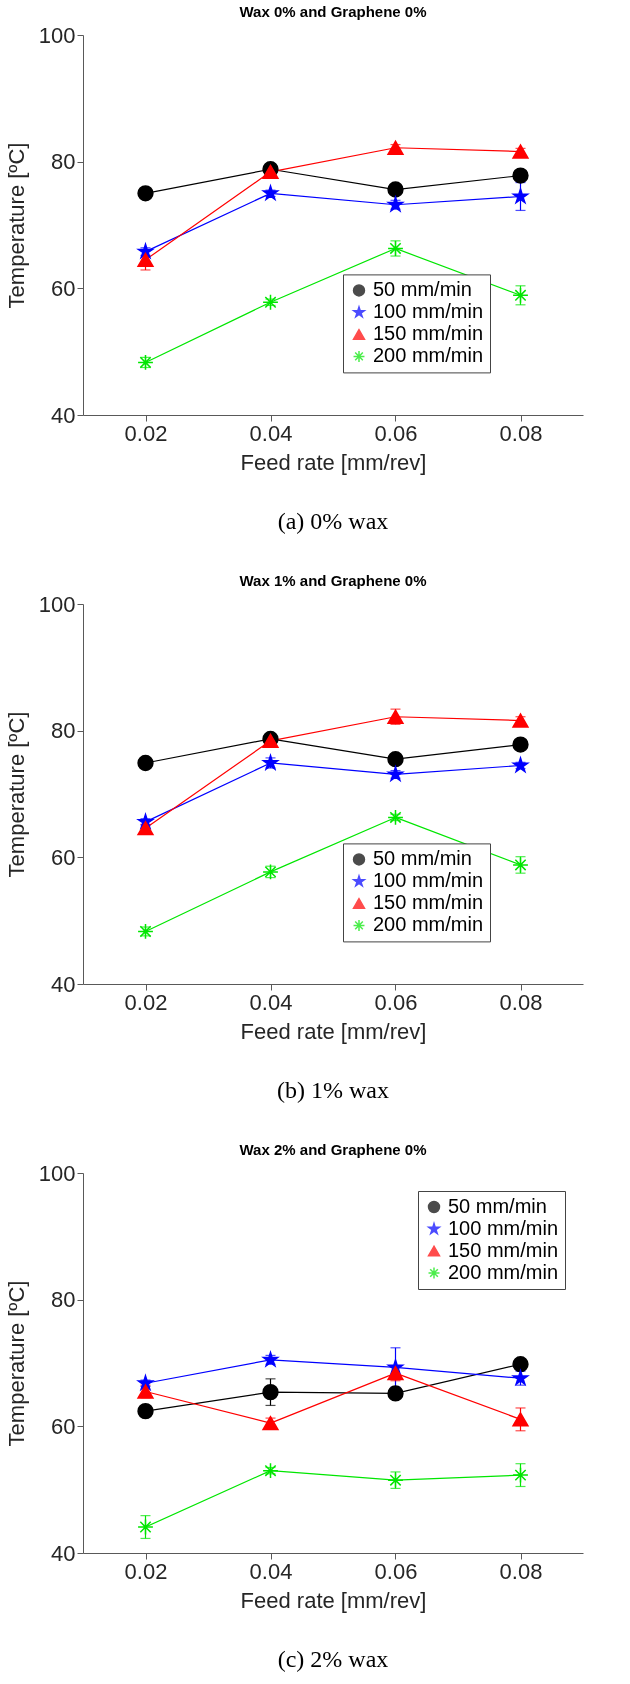 The image size is (630, 1684). I want to click on text: (a) 0% wax, so click(333, 521).